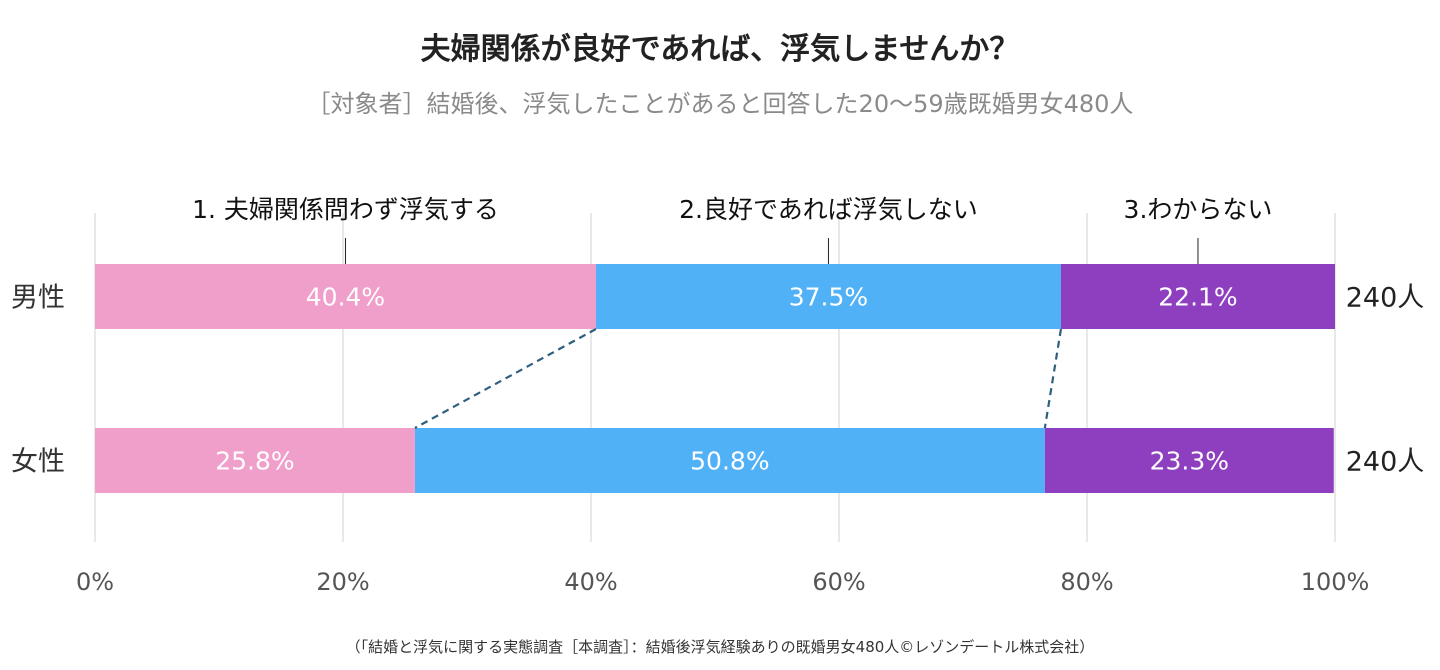  What do you see at coordinates (345, 209) in the screenshot?
I see `legend-label: 1. 夫婦関係問わず浮気する` at bounding box center [345, 209].